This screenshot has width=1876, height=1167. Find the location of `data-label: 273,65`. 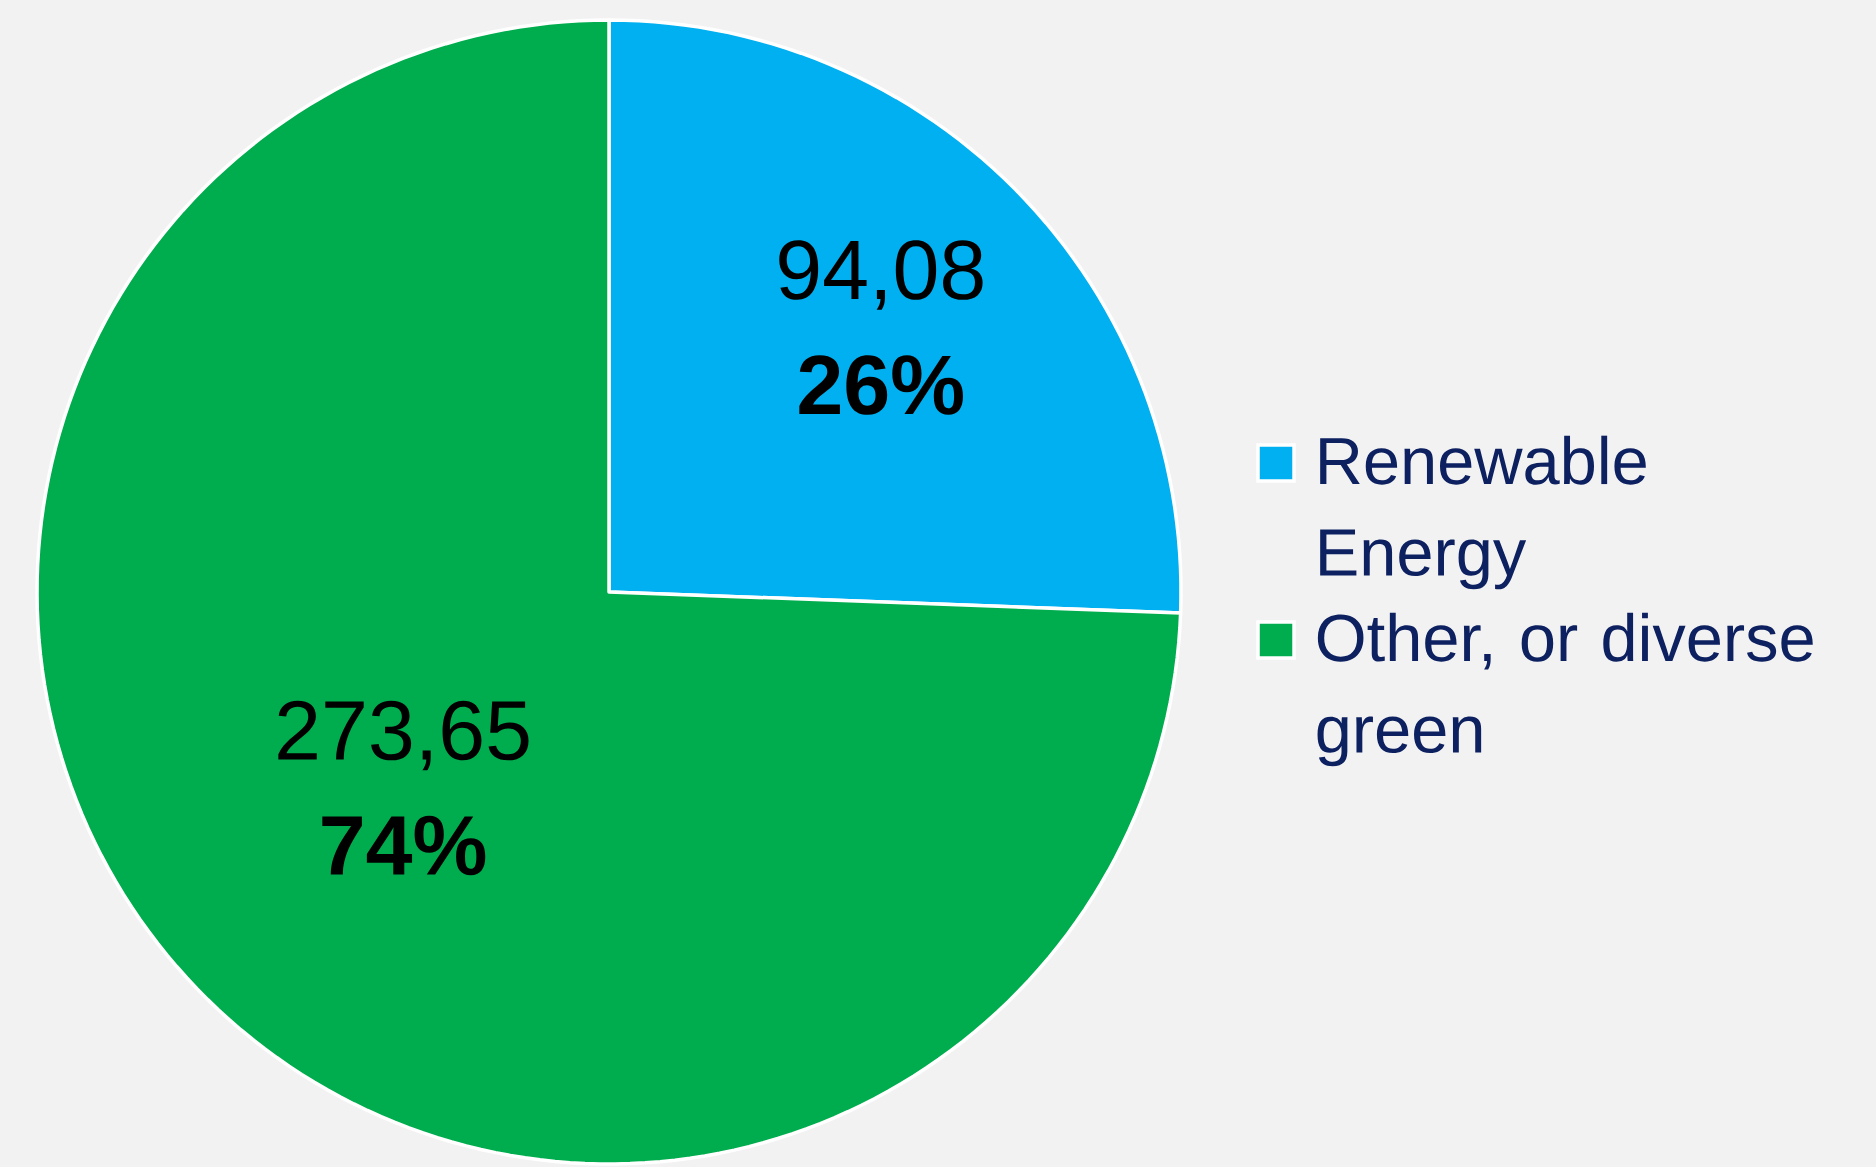

data-label: 273,65 is located at coordinates (403, 735).